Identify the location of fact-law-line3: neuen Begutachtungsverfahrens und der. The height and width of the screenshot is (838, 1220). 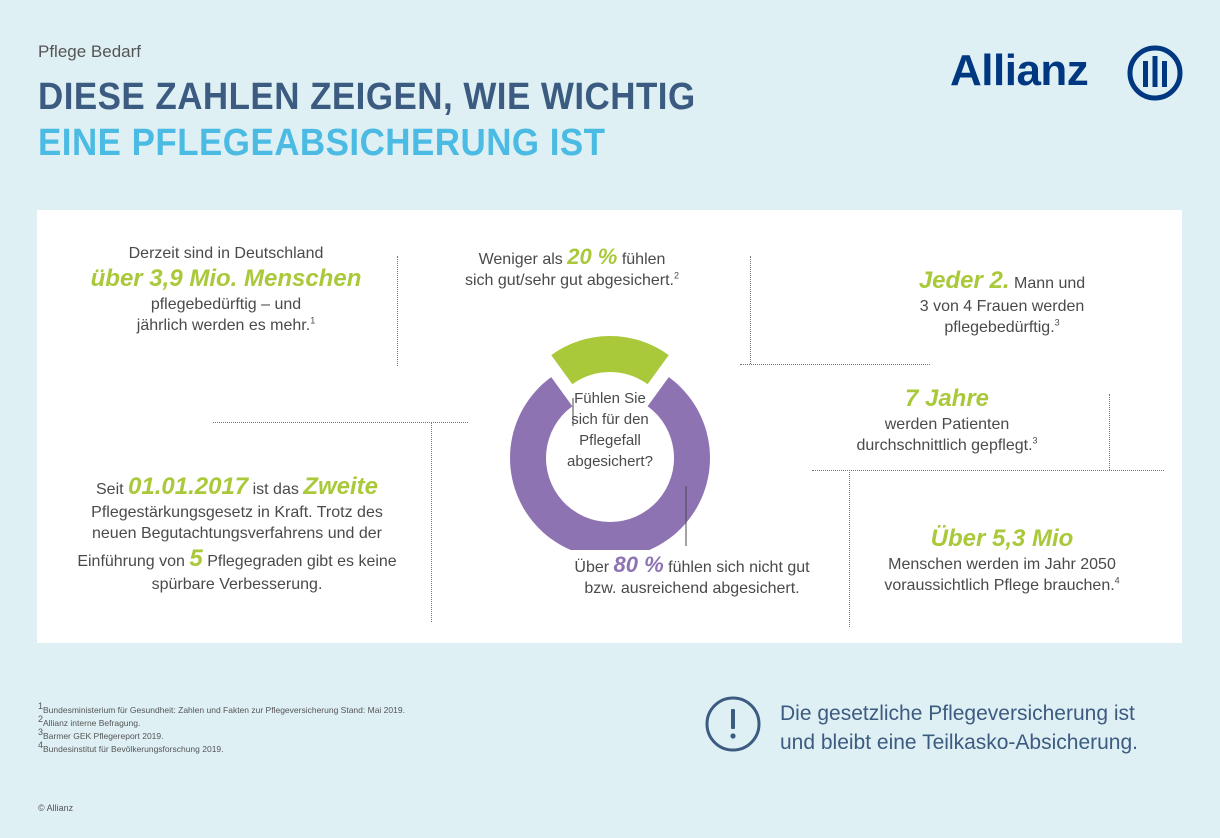
(237, 533).